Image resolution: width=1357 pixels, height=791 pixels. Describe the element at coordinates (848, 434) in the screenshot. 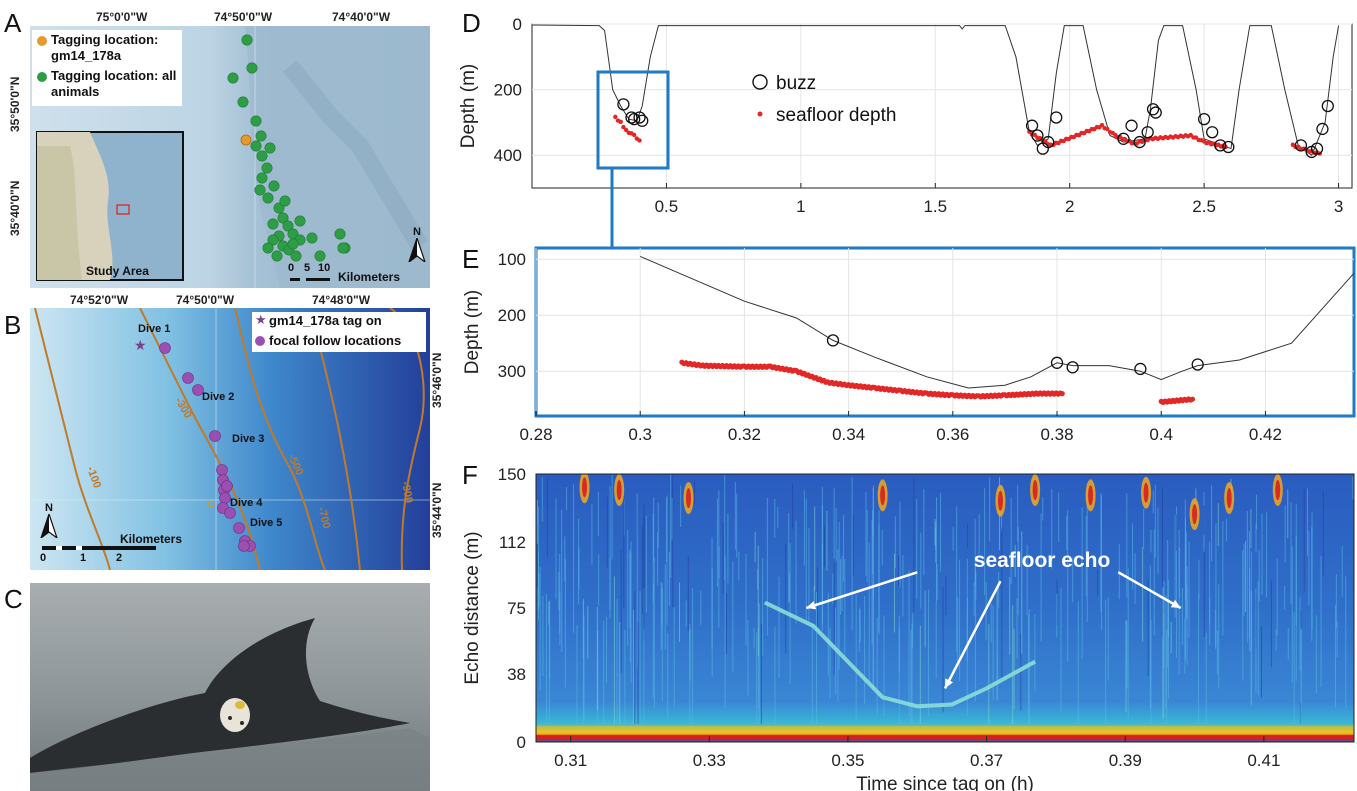

I see `x-tick-label: 0.34` at that location.